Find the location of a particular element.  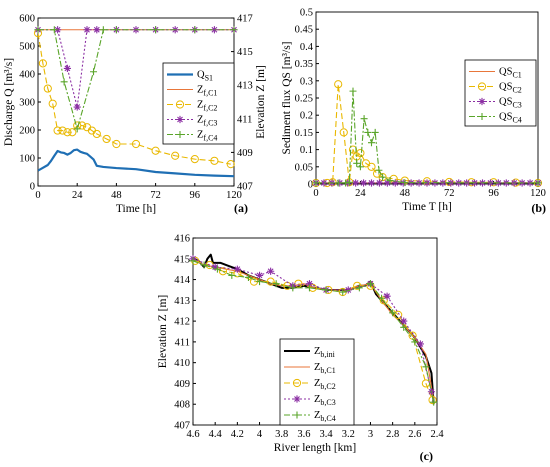

y-axis-label-right-a: Elevation Z [m] is located at coordinates (261, 101).